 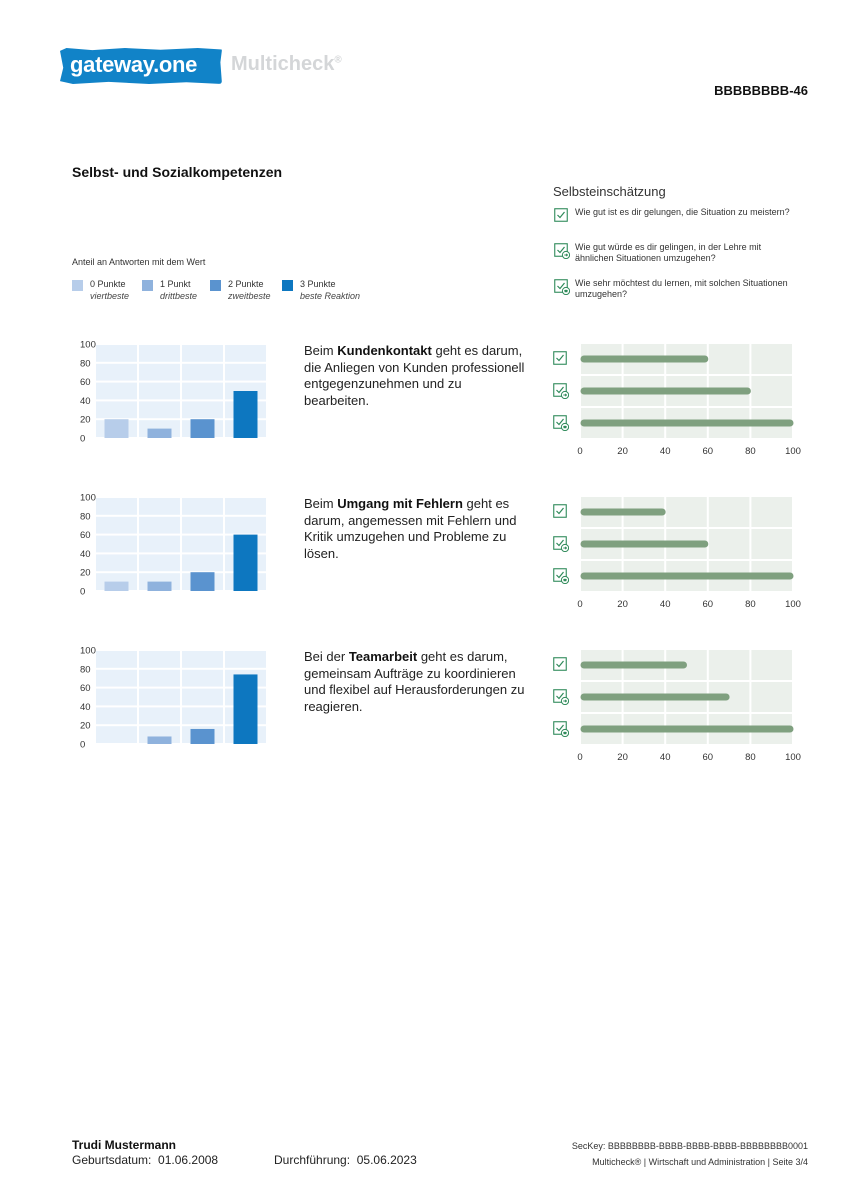 What do you see at coordinates (139, 262) in the screenshot?
I see `legend-title: Anteil an Antworten mit dem Wert` at bounding box center [139, 262].